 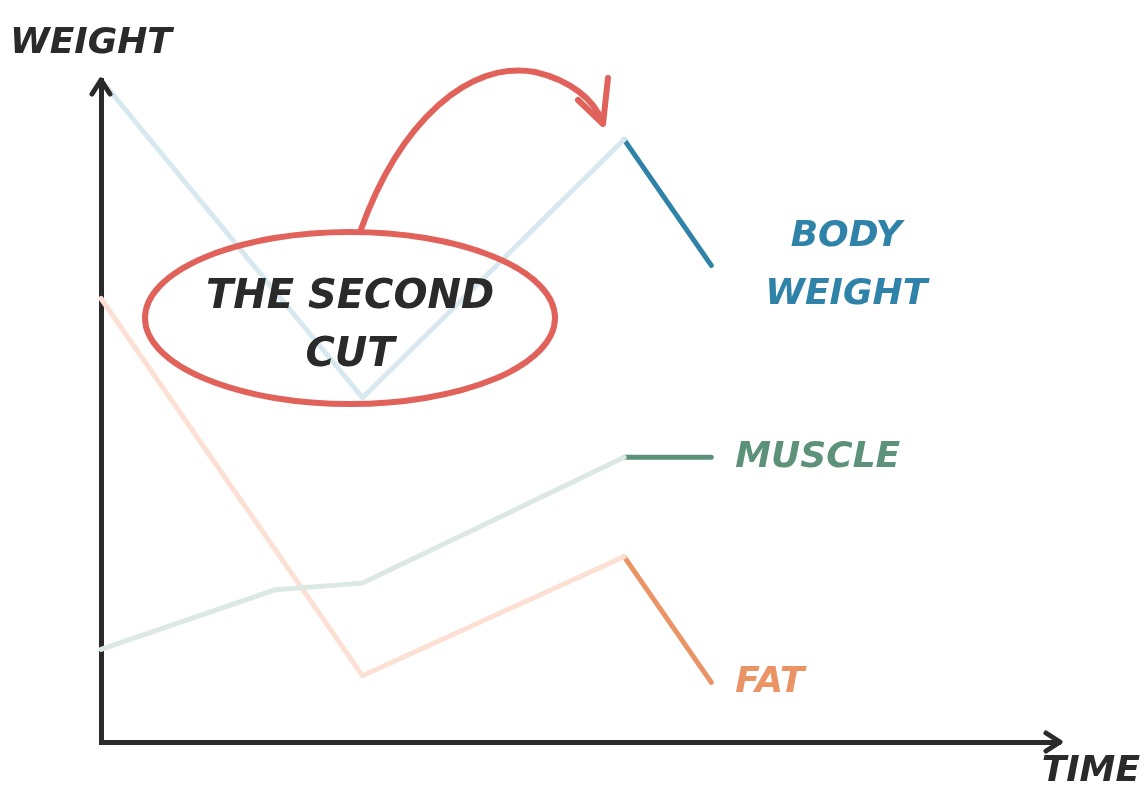 What do you see at coordinates (847, 262) in the screenshot?
I see `series-label: BODY WEIGHT` at bounding box center [847, 262].